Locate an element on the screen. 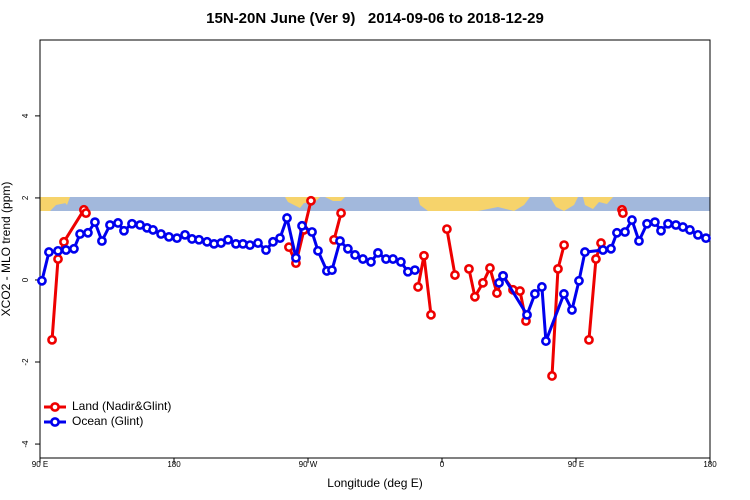 The height and width of the screenshot is (500, 750). x-tick-label: 0 is located at coordinates (442, 464).